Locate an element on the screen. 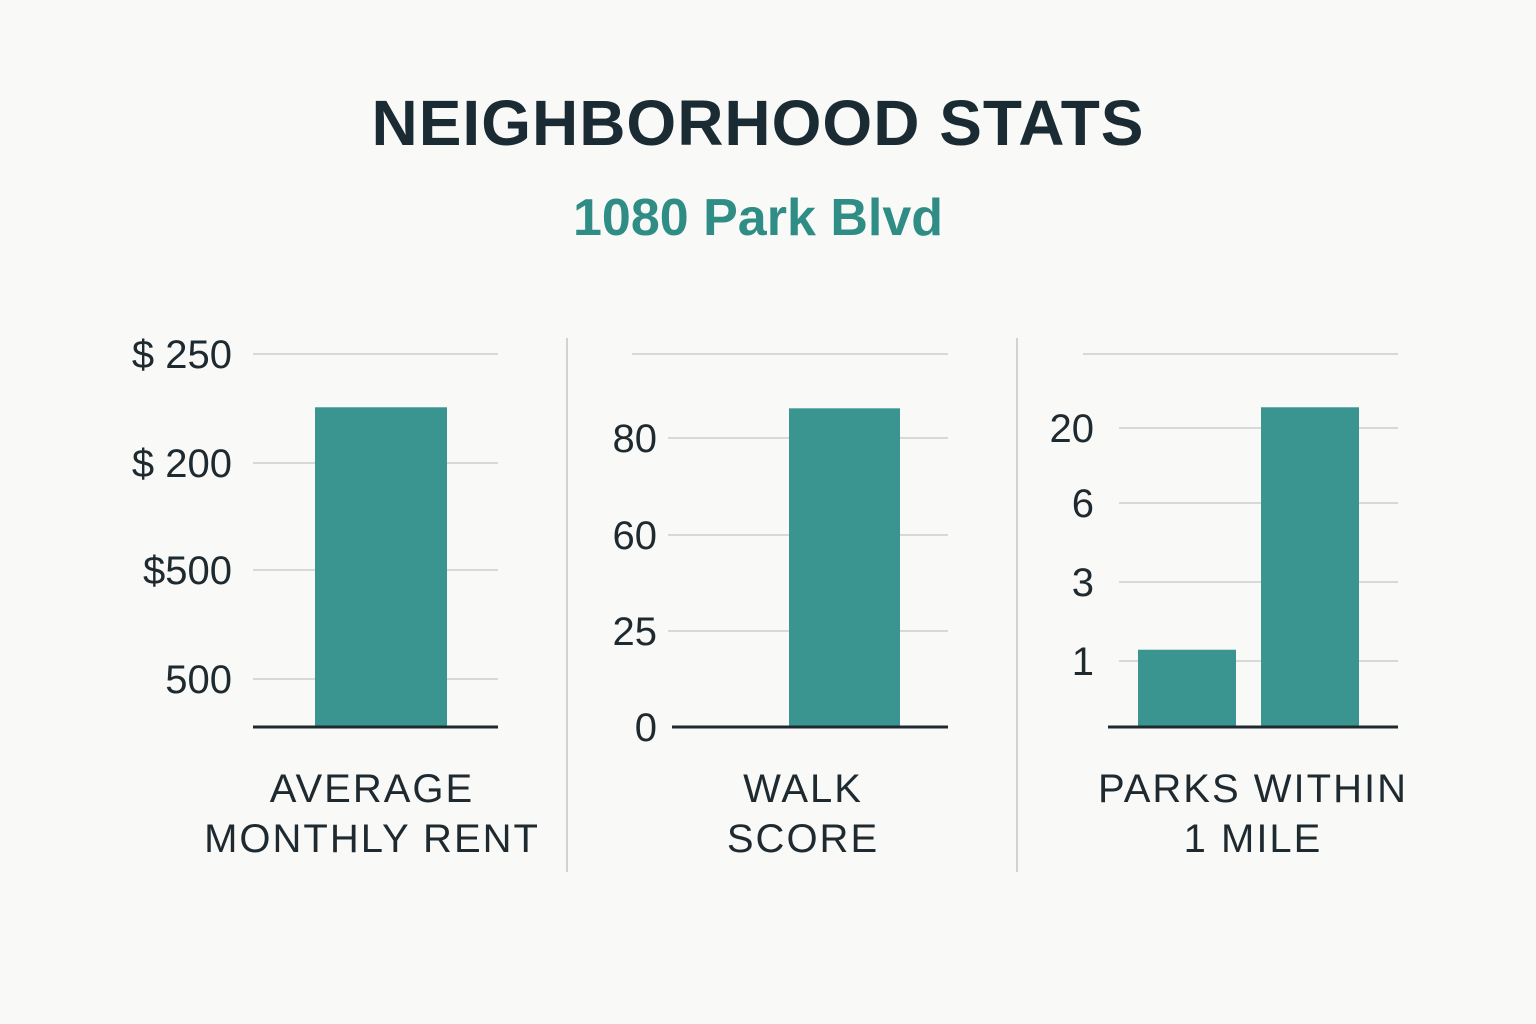 This screenshot has width=1536, height=1024. chart-1-tick-label-4: $ 250 is located at coordinates (182, 355).